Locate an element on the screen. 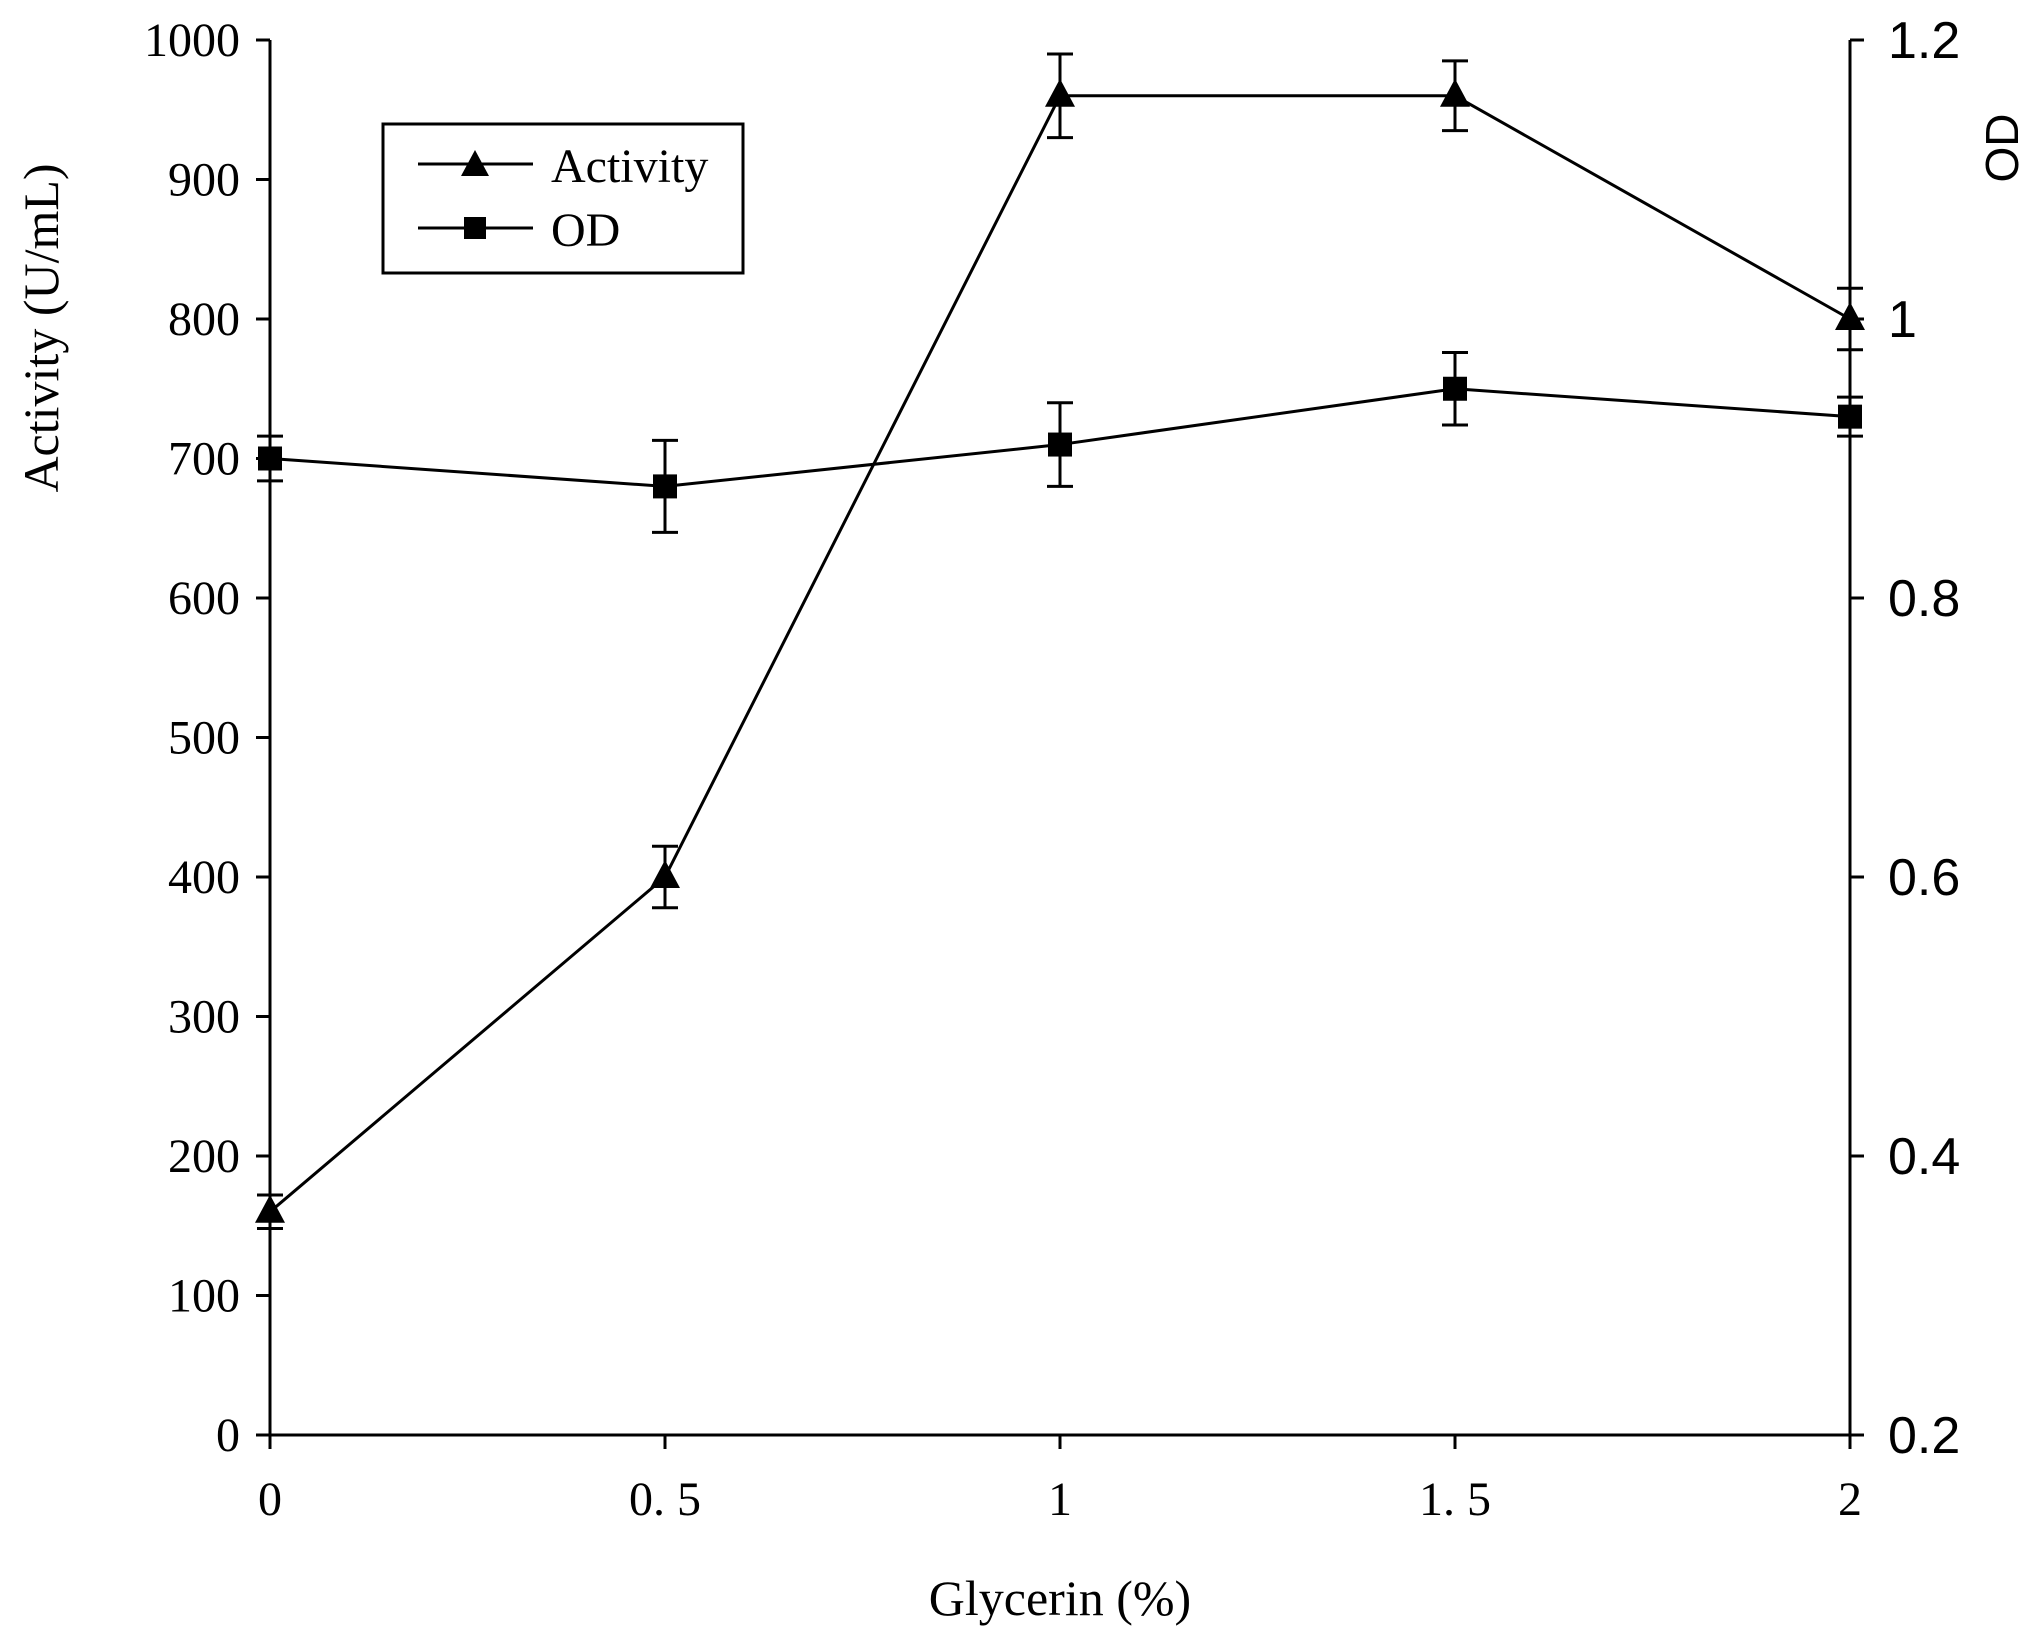 This screenshot has width=2039, height=1645. legend-activity-triangle-icon is located at coordinates (475, 163).